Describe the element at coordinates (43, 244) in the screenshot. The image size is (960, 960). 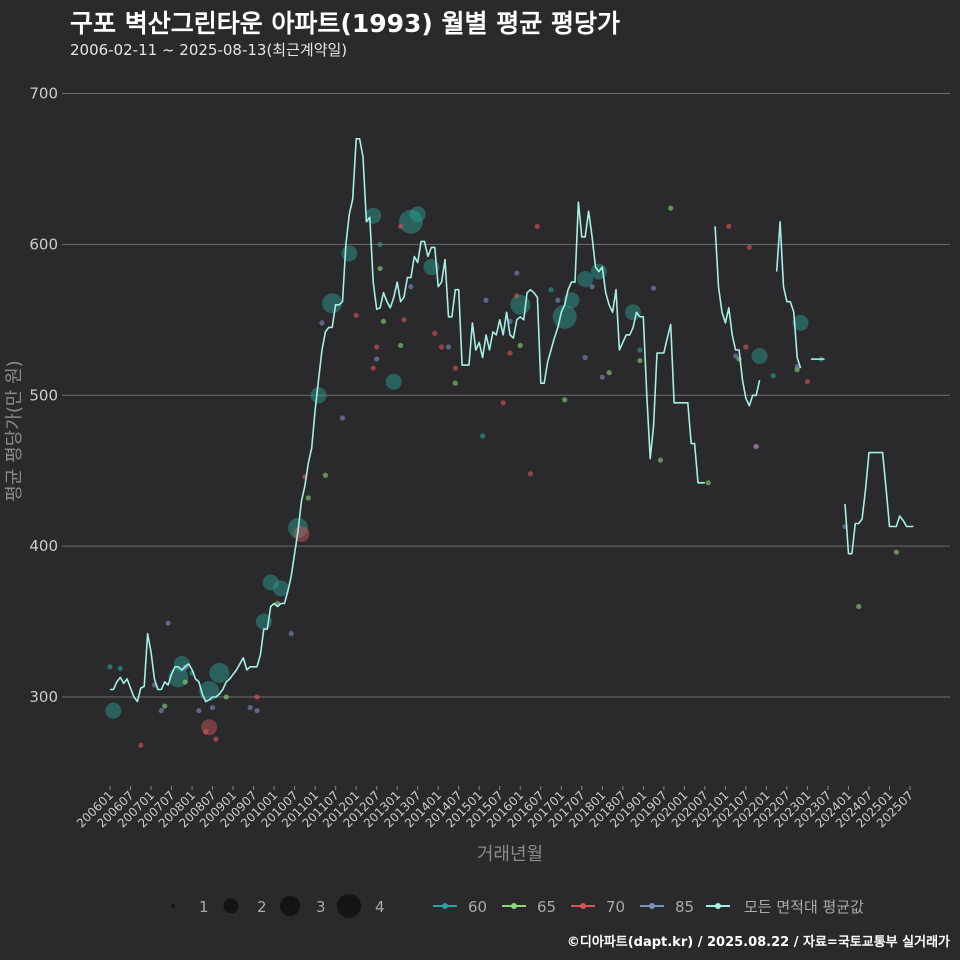
I see `y-tick-label: 600` at that location.